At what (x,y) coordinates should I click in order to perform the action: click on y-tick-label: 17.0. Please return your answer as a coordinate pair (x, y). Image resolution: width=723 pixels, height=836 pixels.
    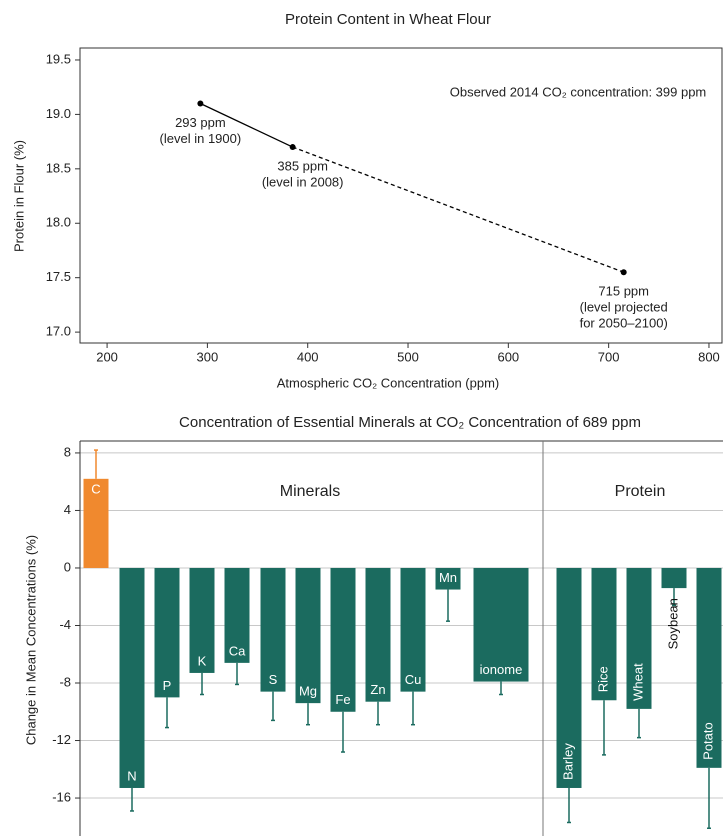
    Looking at the image, I should click on (58, 331).